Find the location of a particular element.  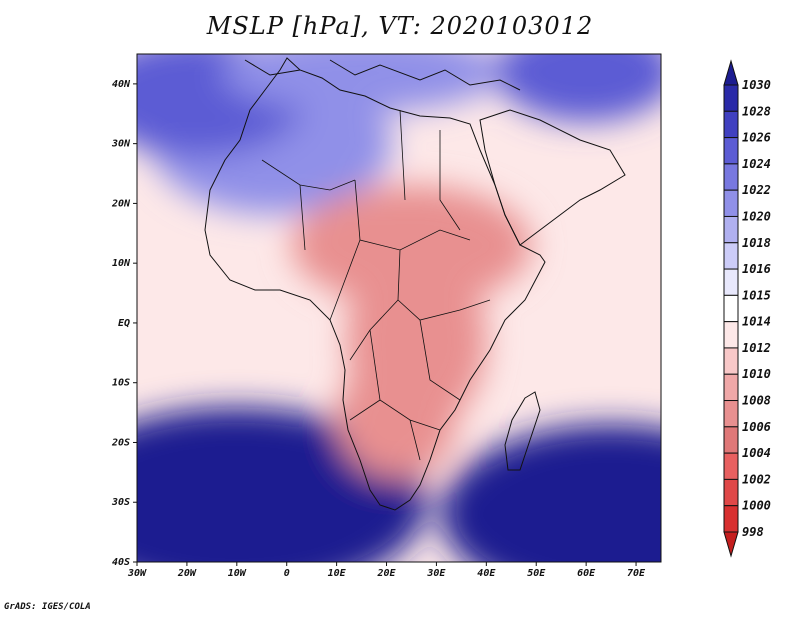

x-tick-label: 50E is located at coordinates (536, 573).